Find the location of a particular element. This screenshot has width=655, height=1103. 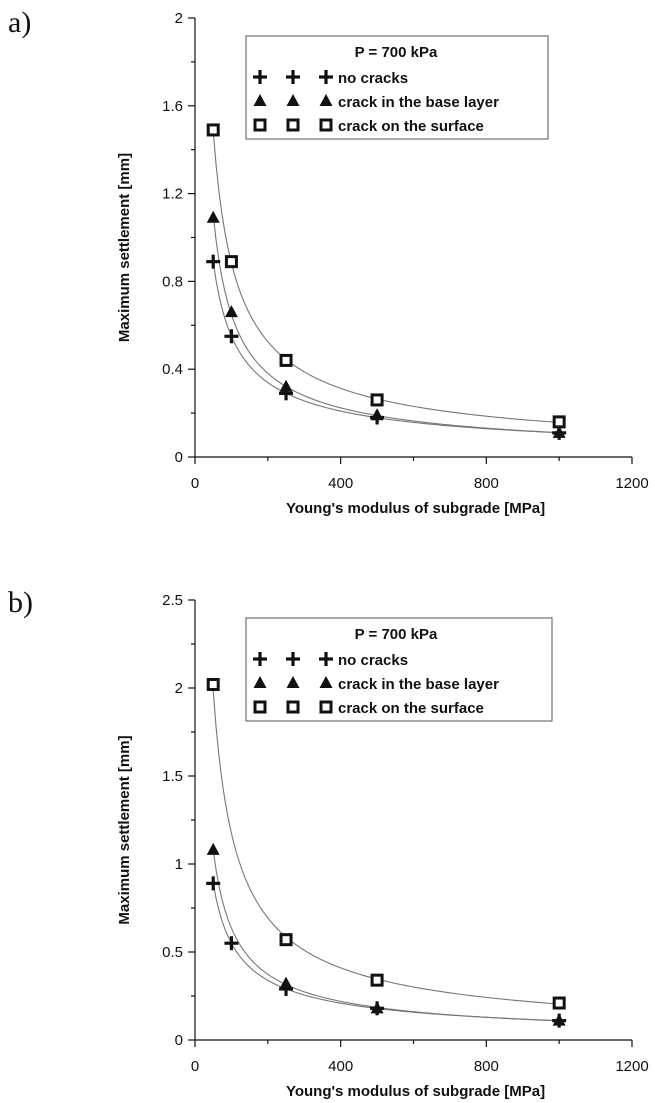

y-tick-label: 1 is located at coordinates (179, 864).